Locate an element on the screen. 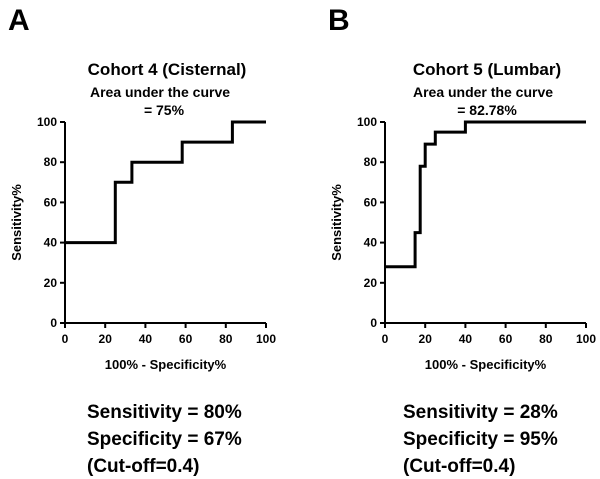  y-axis-label-a: Sensitivity% is located at coordinates (16, 222).